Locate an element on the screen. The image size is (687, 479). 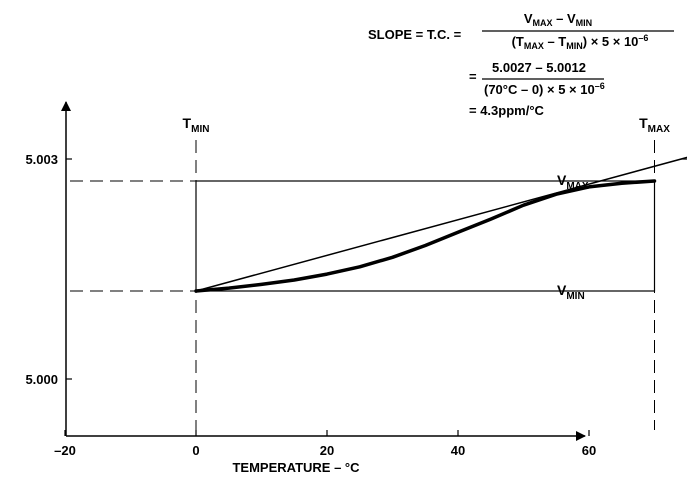
x-axis-title: TEMPERATURE – °C is located at coordinates (296, 467).